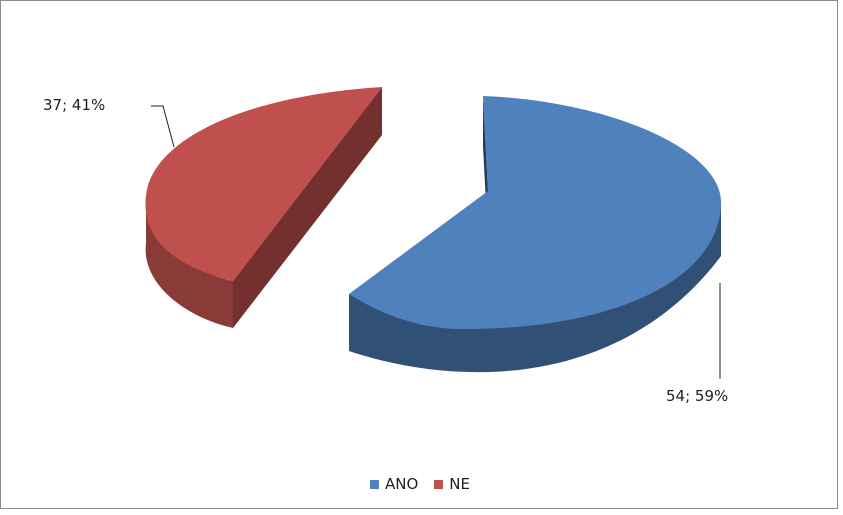 This screenshot has width=843, height=515. I want to click on legend-item-ne: NE, so click(452, 484).